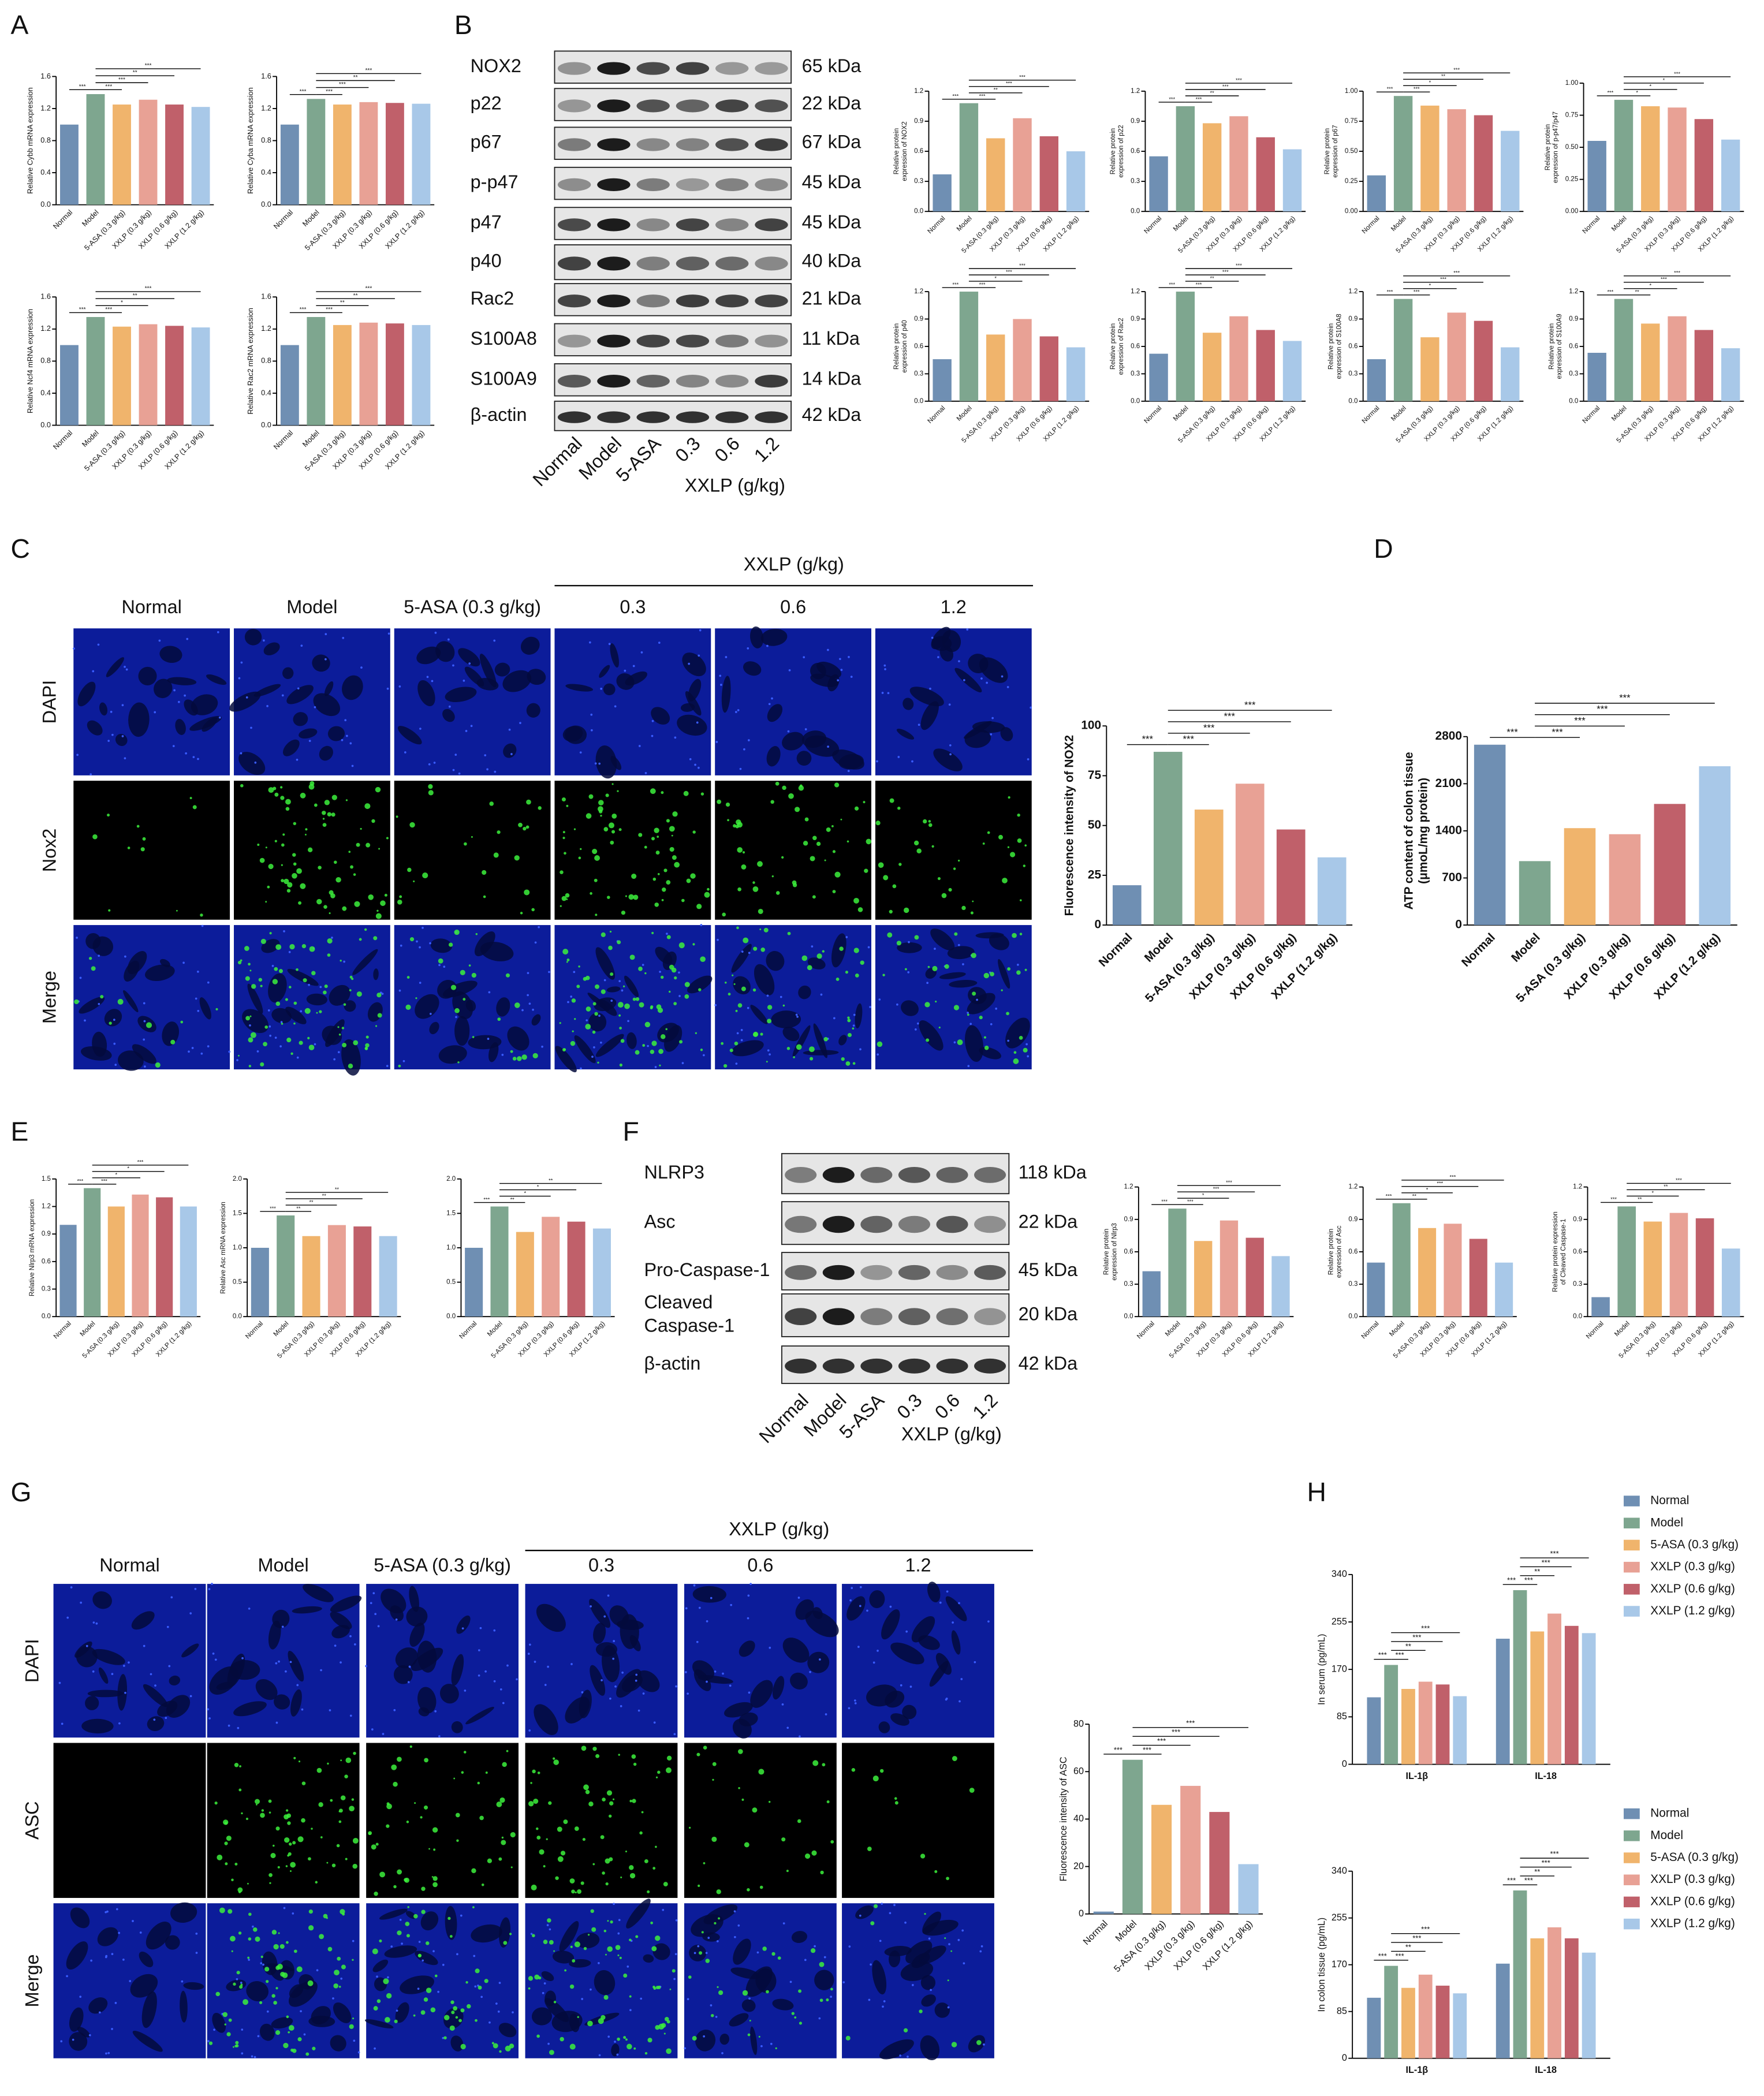 The height and width of the screenshot is (2096, 1764). I want to click on y-tick-label: 0.9, so click(1135, 121).